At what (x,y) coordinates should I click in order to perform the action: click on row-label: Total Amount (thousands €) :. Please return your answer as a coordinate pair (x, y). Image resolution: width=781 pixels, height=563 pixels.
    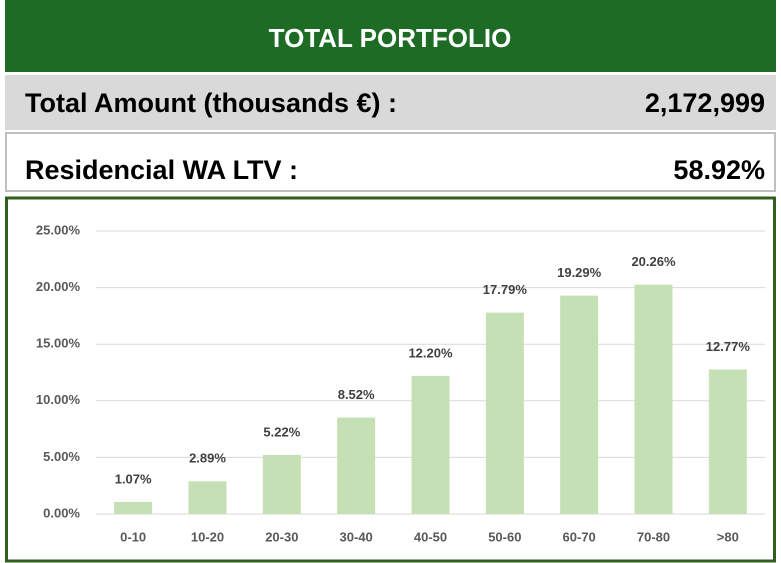
    Looking at the image, I should click on (211, 103).